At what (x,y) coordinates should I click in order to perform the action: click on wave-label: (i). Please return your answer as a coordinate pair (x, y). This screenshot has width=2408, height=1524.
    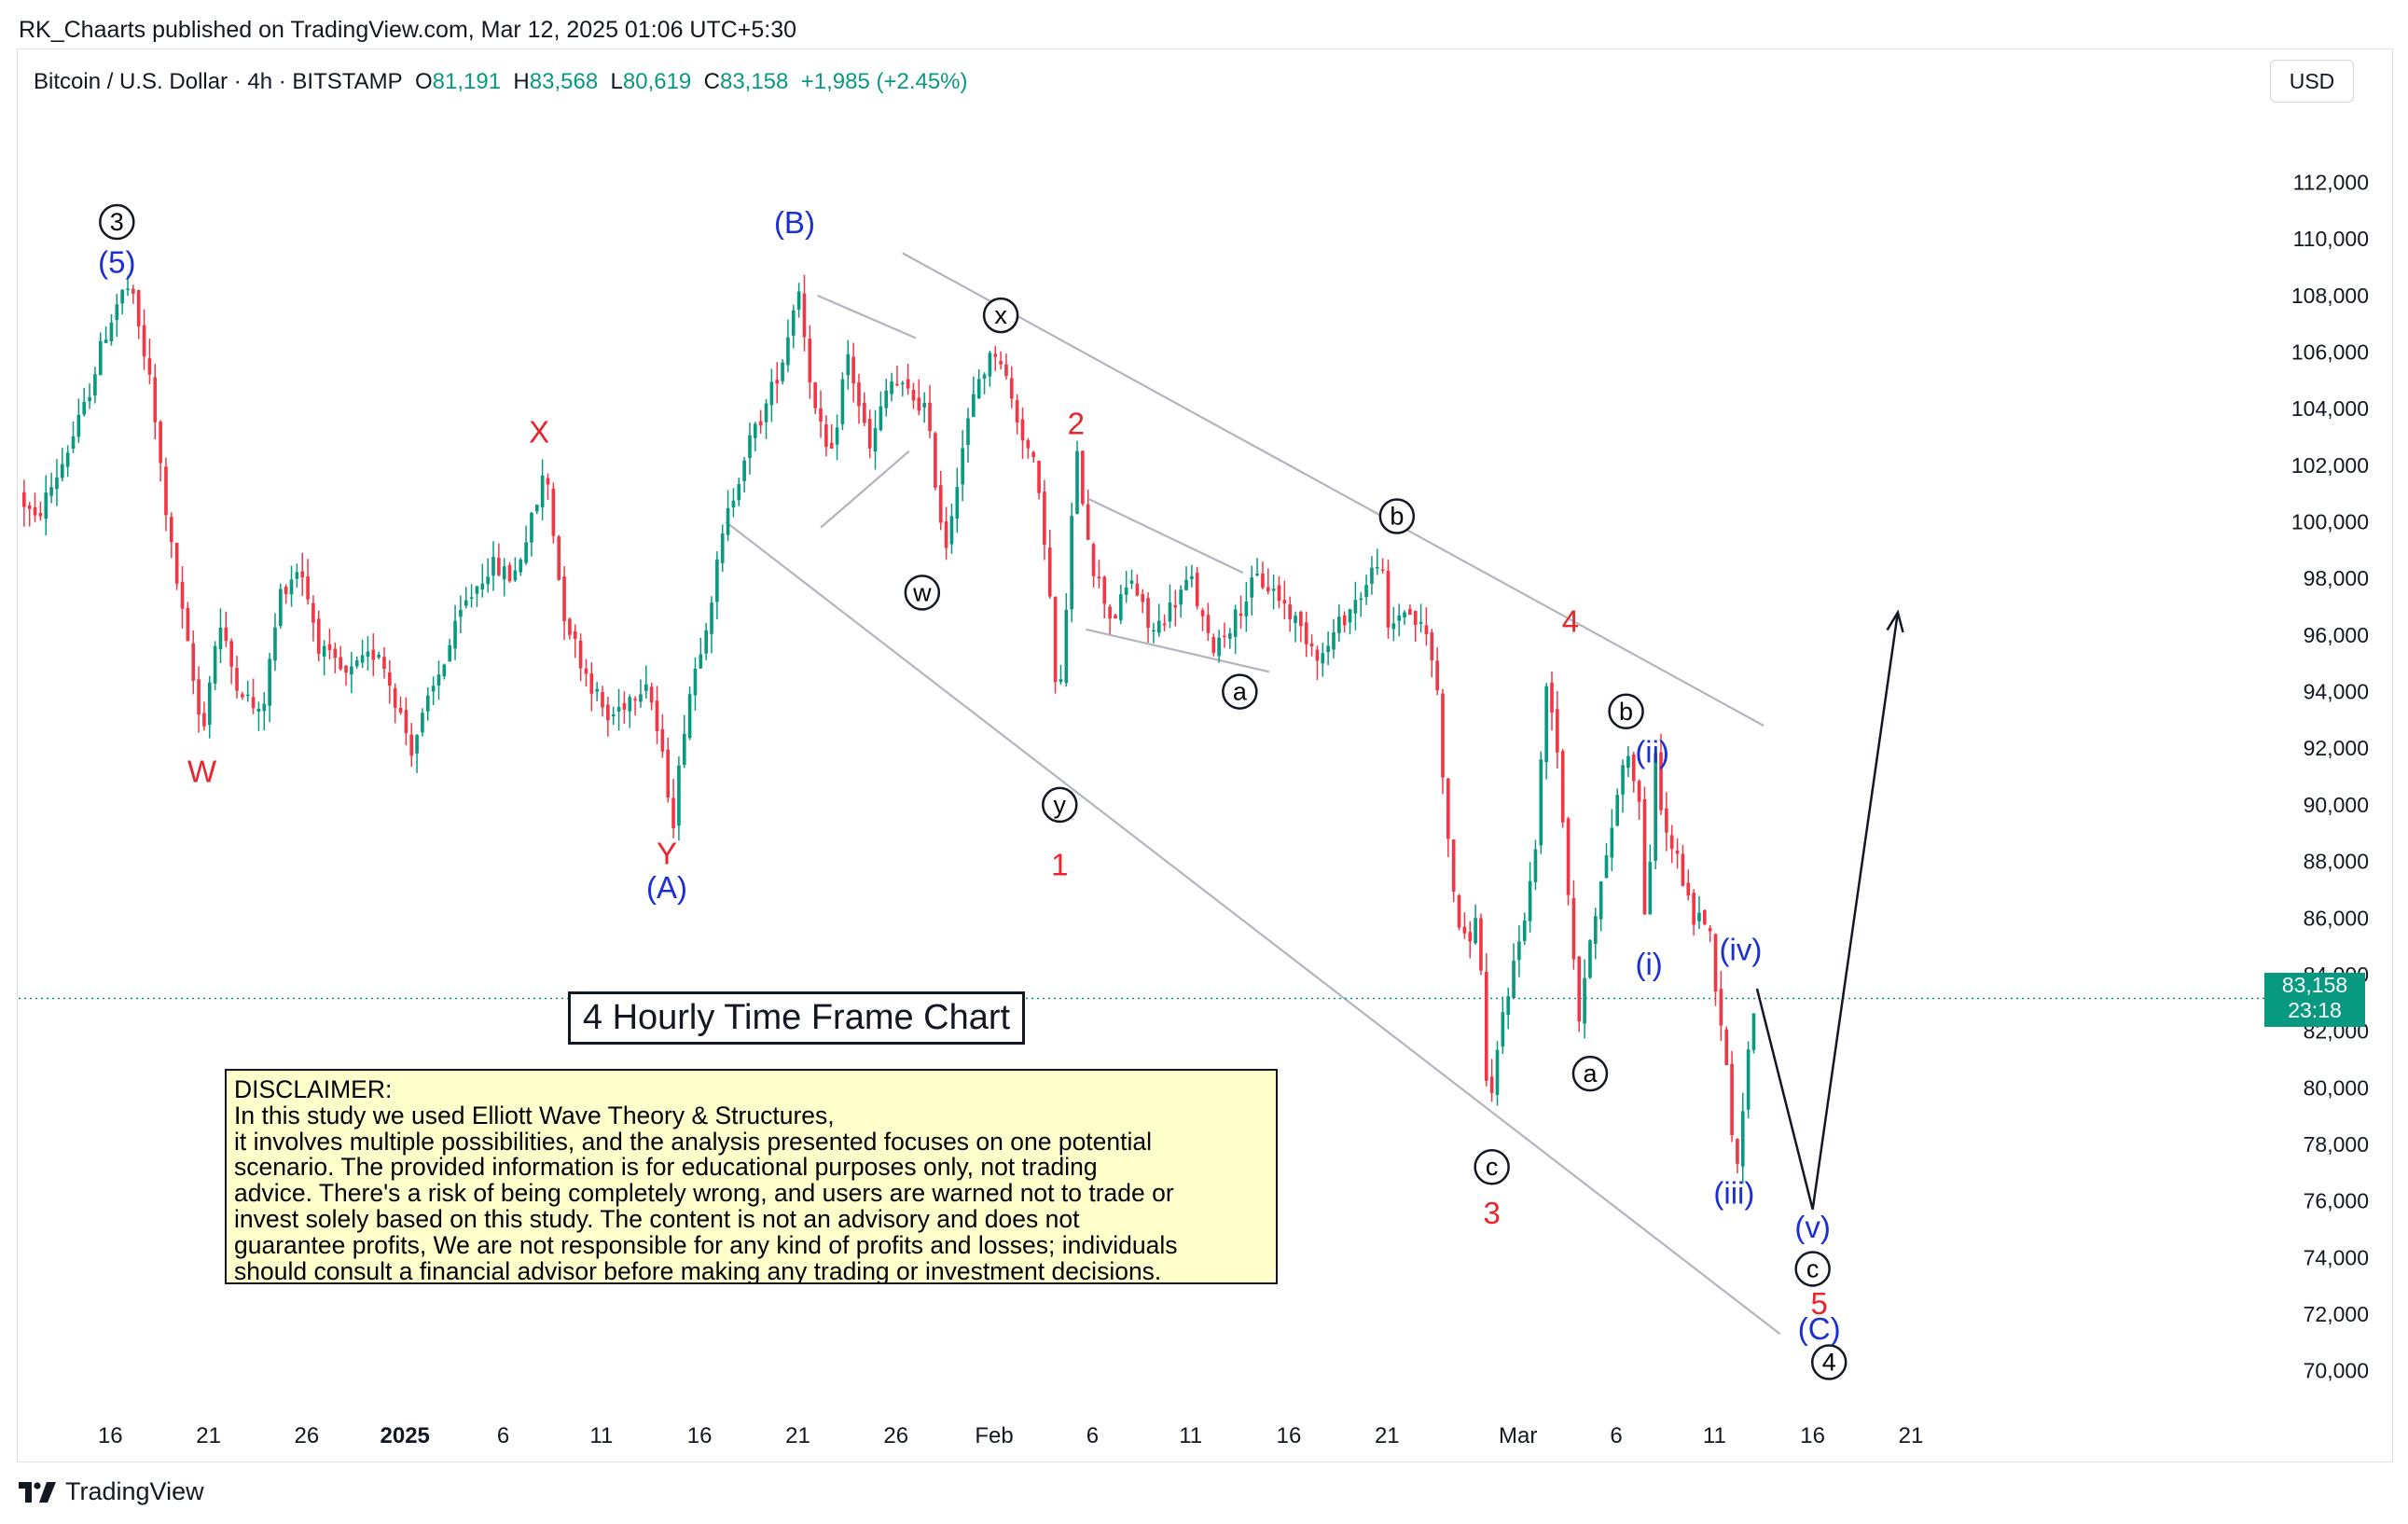
    Looking at the image, I should click on (1648, 964).